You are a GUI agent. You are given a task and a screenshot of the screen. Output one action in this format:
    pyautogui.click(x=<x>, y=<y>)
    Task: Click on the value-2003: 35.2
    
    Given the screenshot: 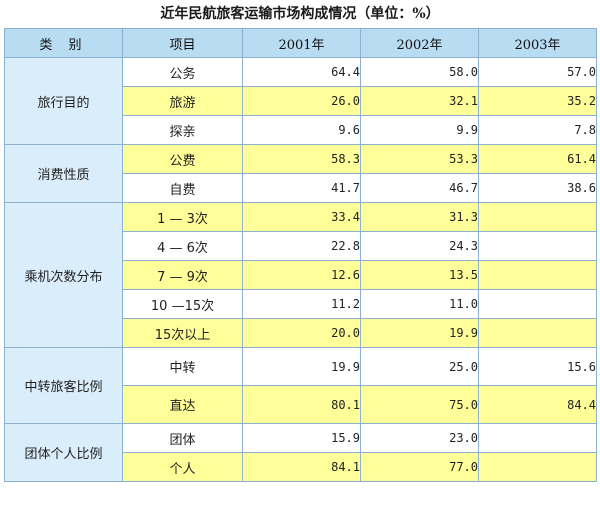 What is the action you would take?
    pyautogui.click(x=537, y=101)
    